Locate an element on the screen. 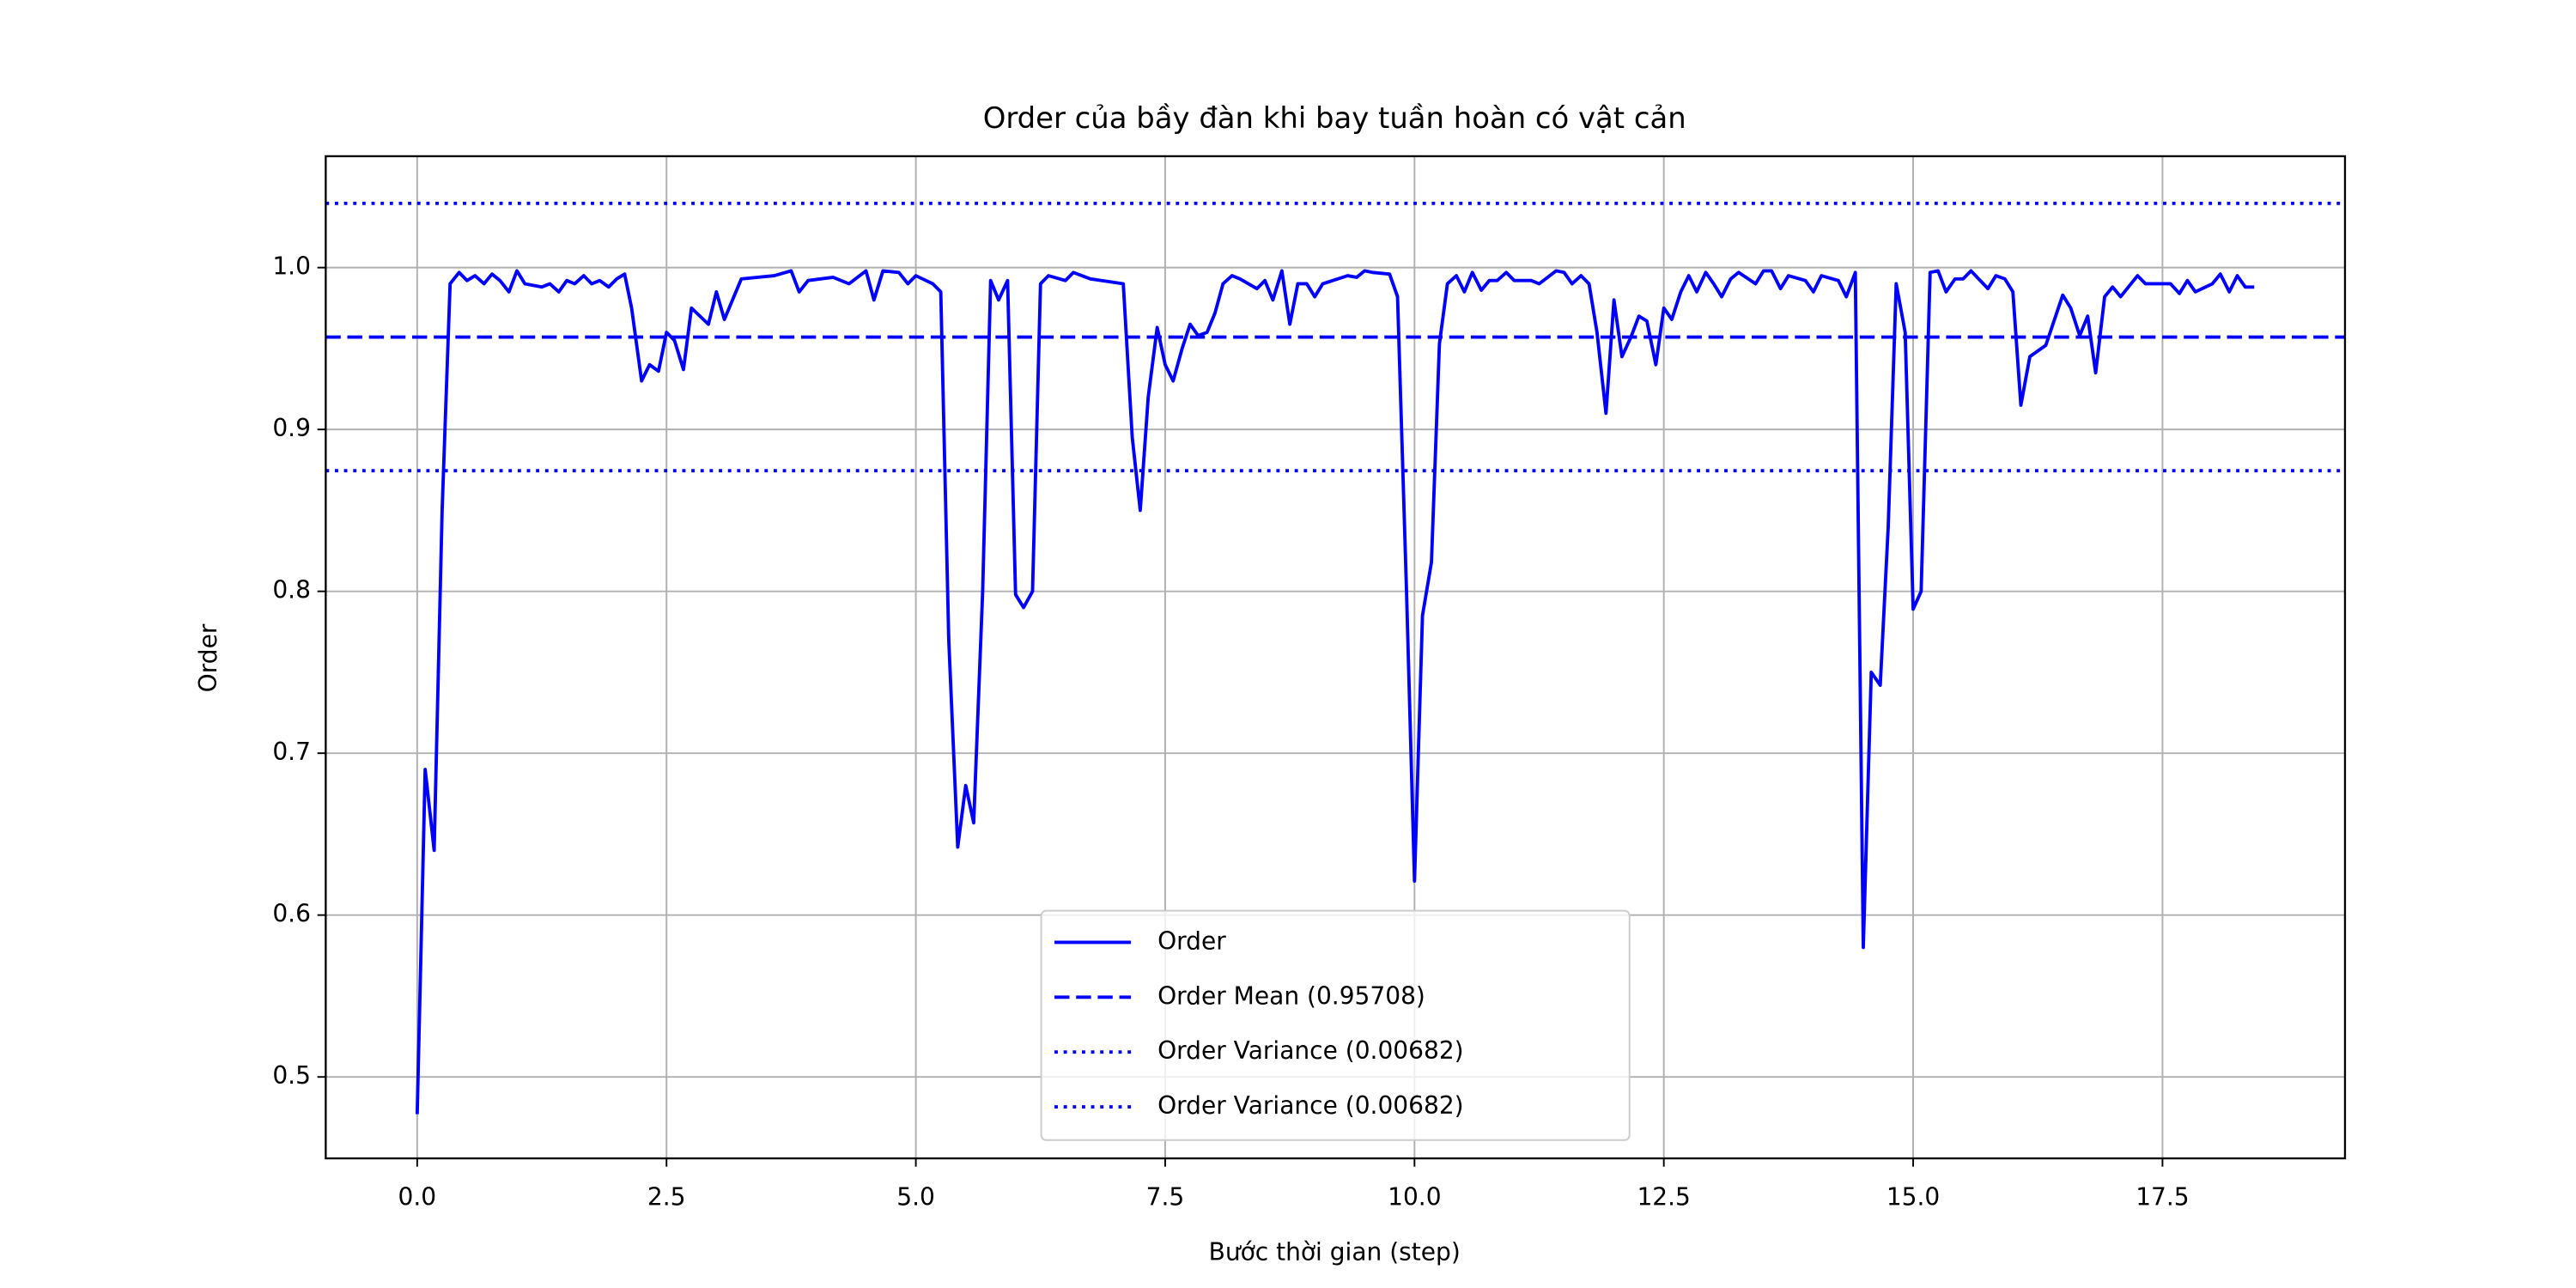 This screenshot has height=1288, width=2576. x-tick-label: 2.5 is located at coordinates (666, 1196).